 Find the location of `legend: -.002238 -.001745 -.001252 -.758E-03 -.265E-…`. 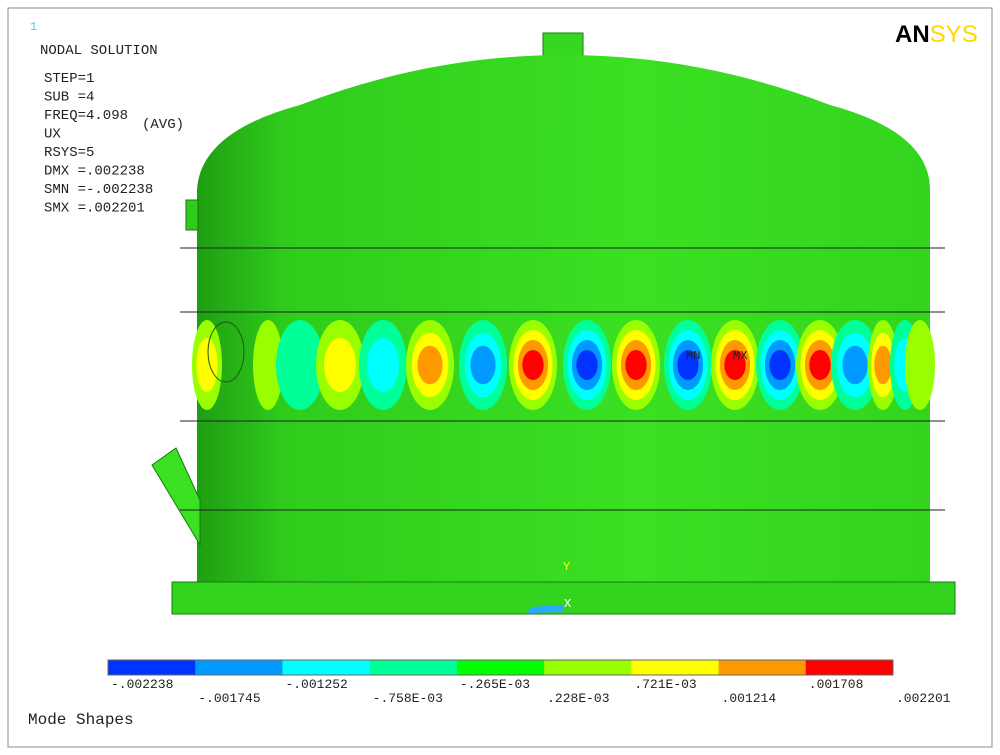

legend: -.002238 -.001745 -.001252 -.758E-03 -.265E-… is located at coordinates (529, 682).